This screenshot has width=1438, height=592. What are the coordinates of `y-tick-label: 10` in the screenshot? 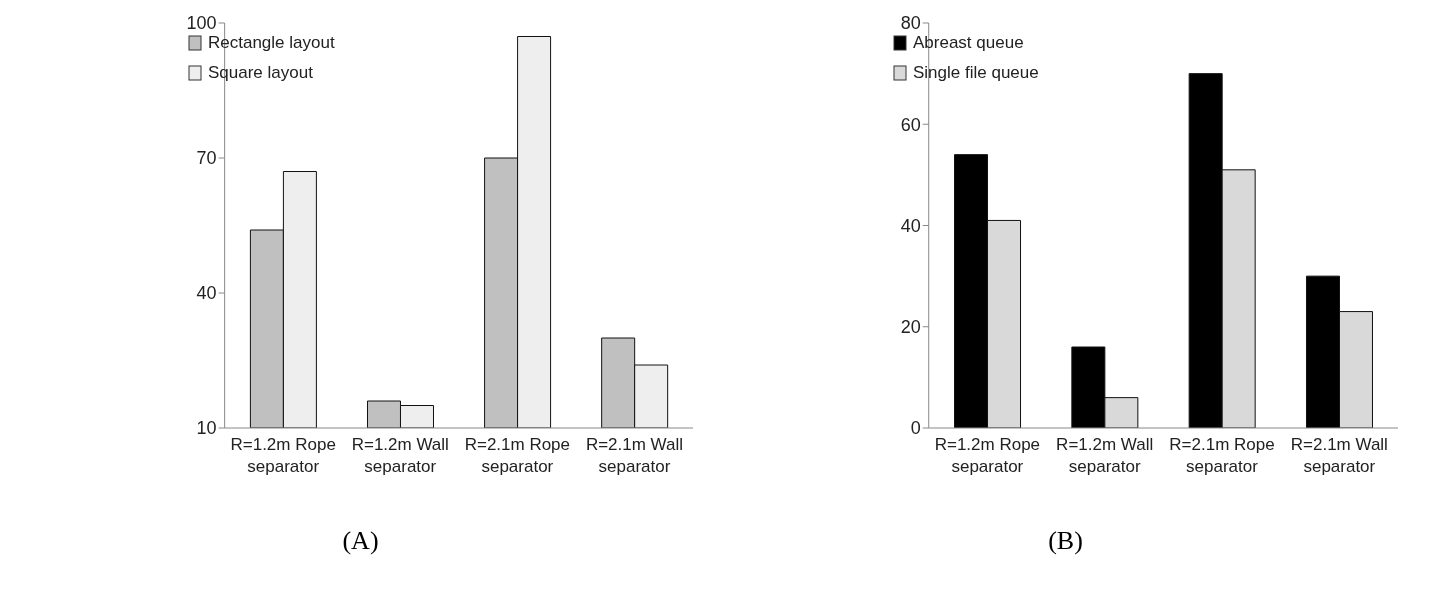 It's located at (206, 428).